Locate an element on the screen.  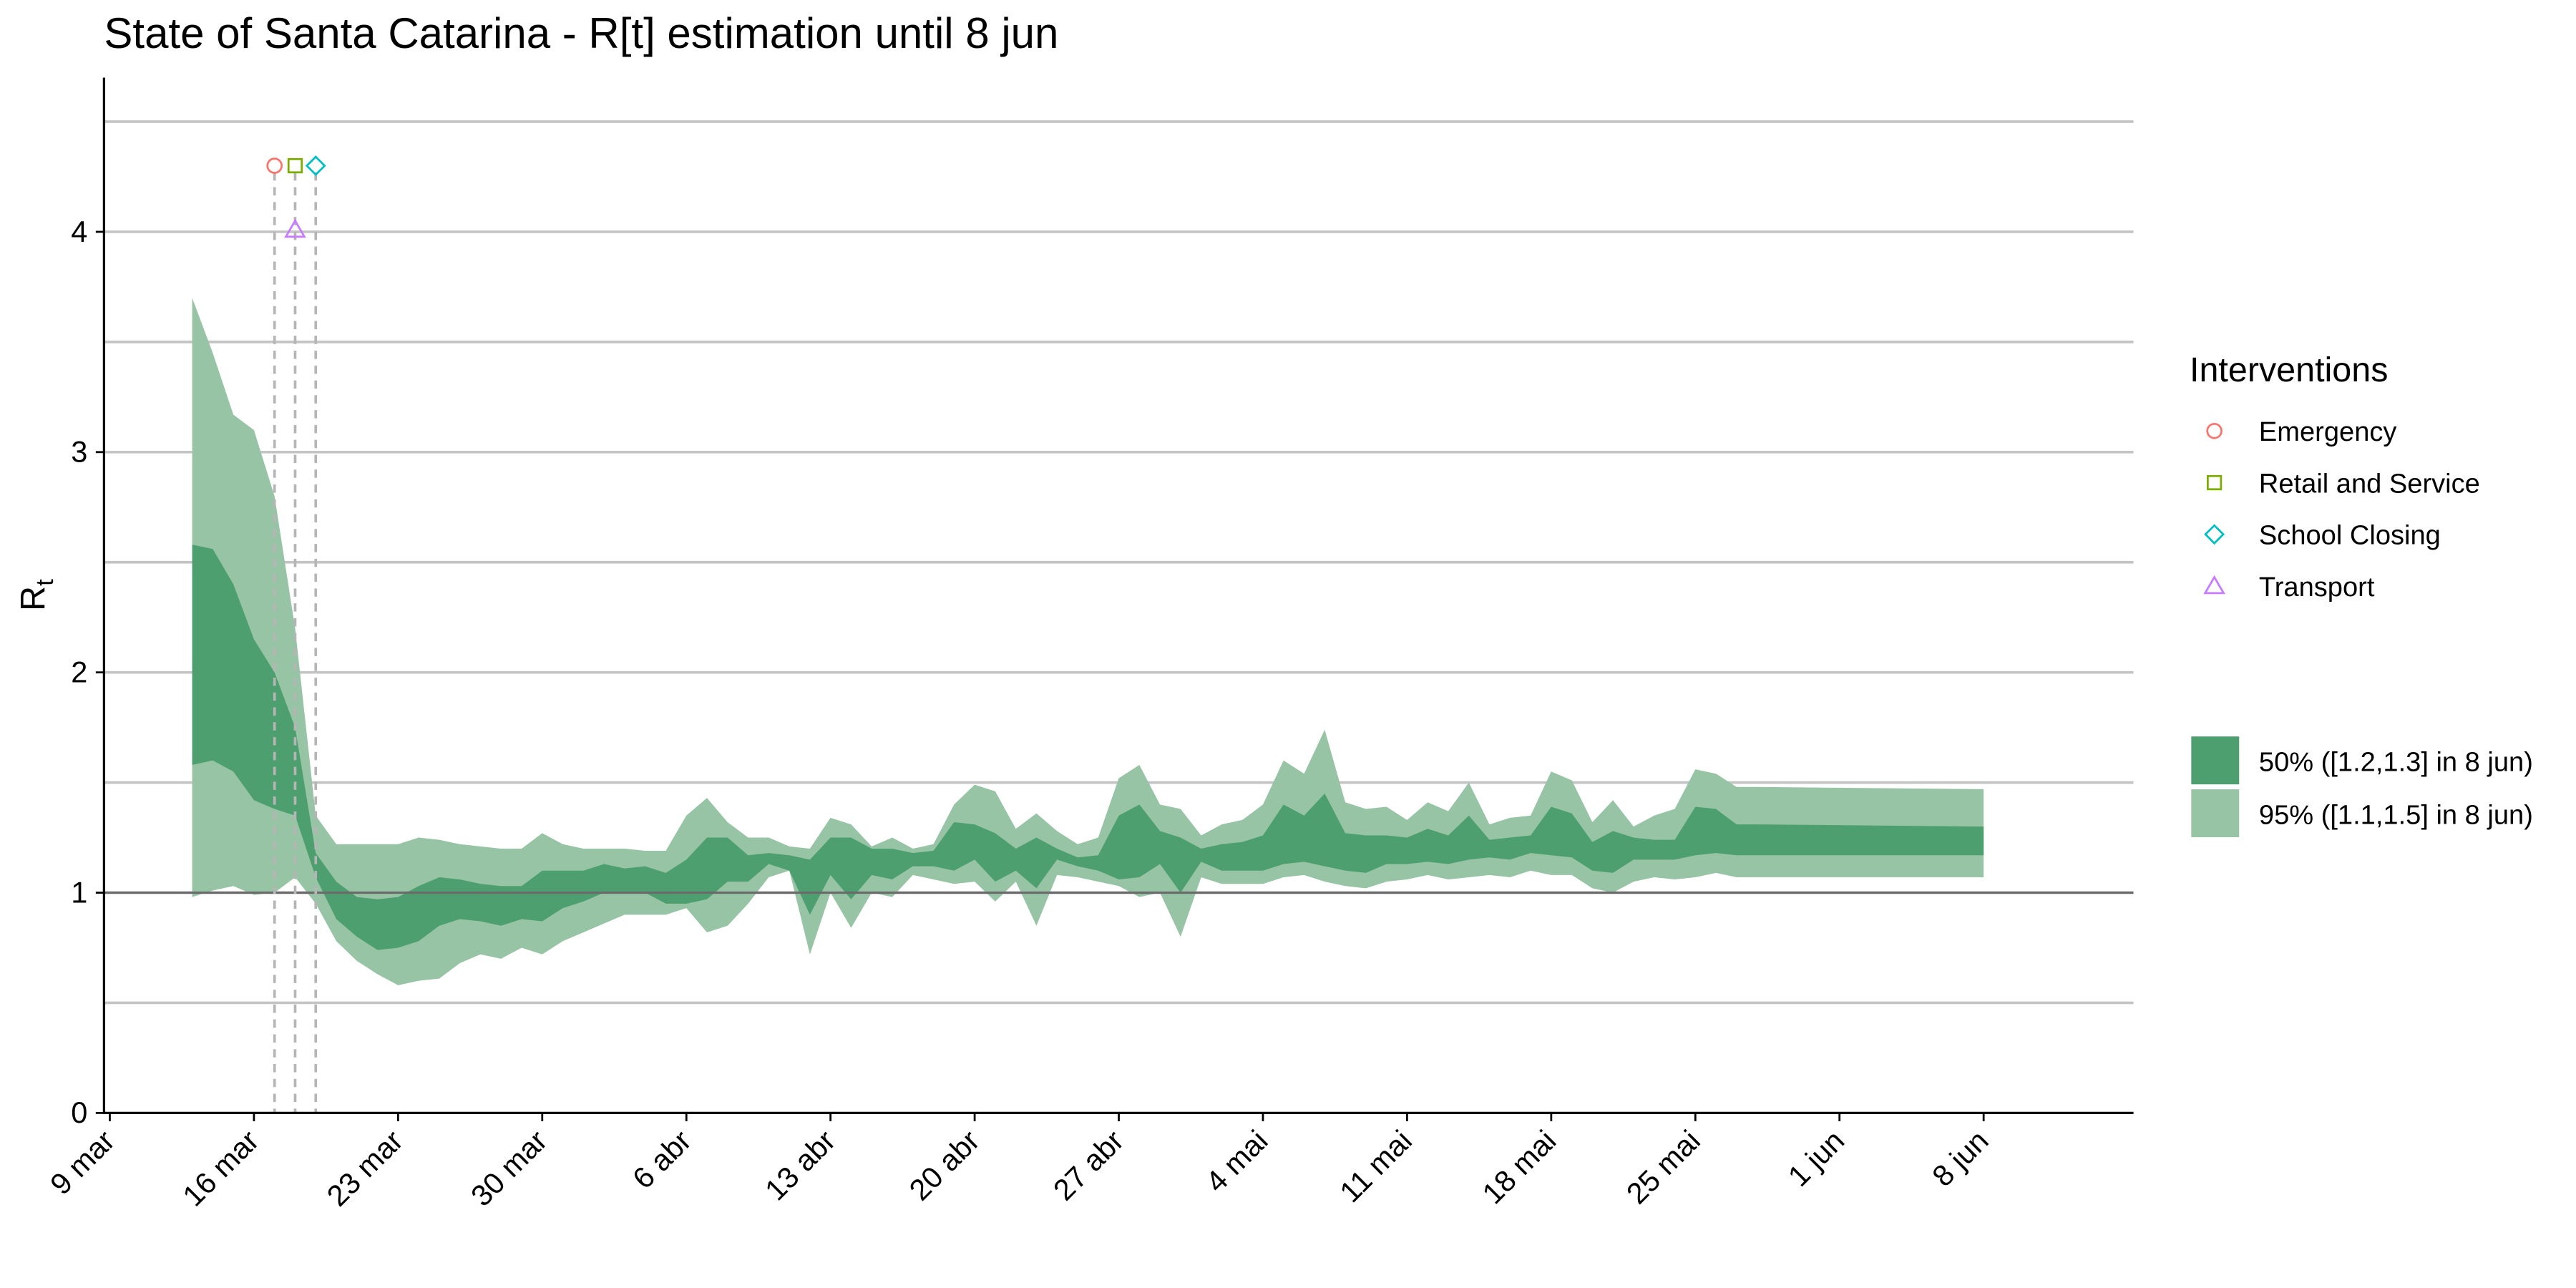
y-tick-label: 1 is located at coordinates (79, 892).